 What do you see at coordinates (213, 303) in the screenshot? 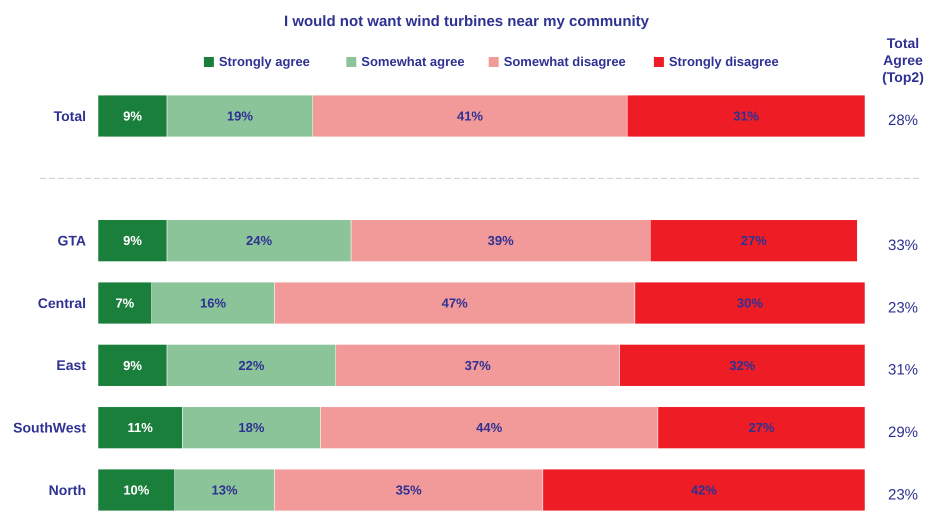
I see `data-label: 16%` at bounding box center [213, 303].